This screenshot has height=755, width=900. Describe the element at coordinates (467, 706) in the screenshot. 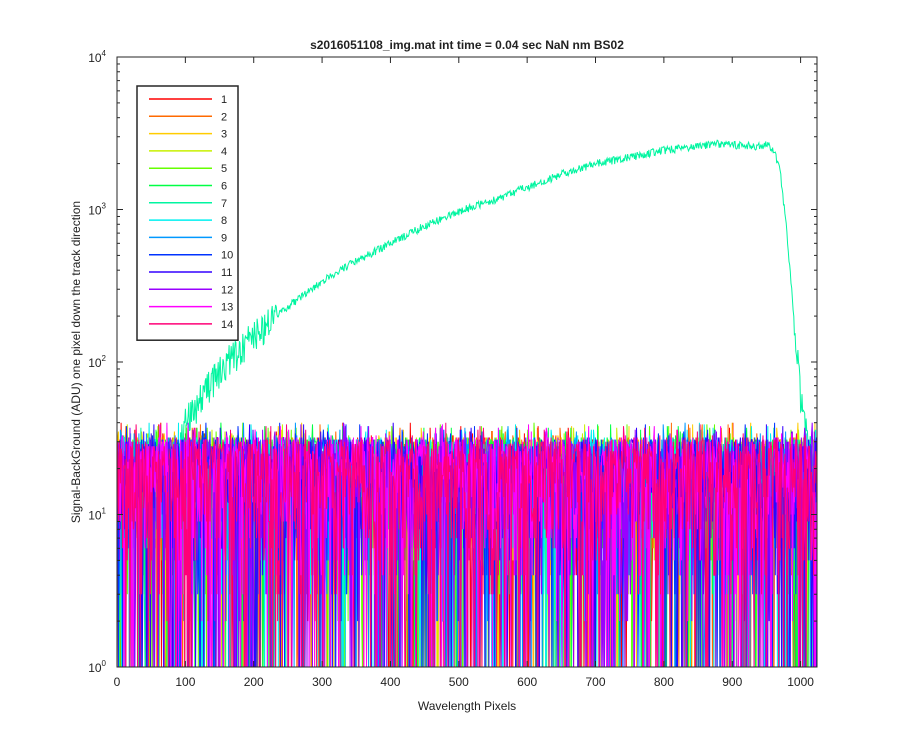

I see `x-axis-label: Wavelength Pixels` at that location.